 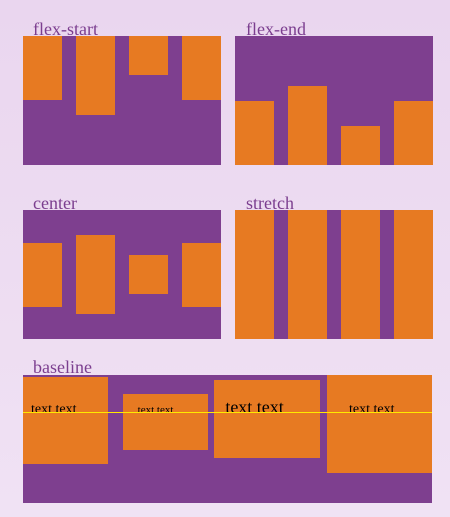 I want to click on label-flex-start: flex-start, so click(x=65, y=29).